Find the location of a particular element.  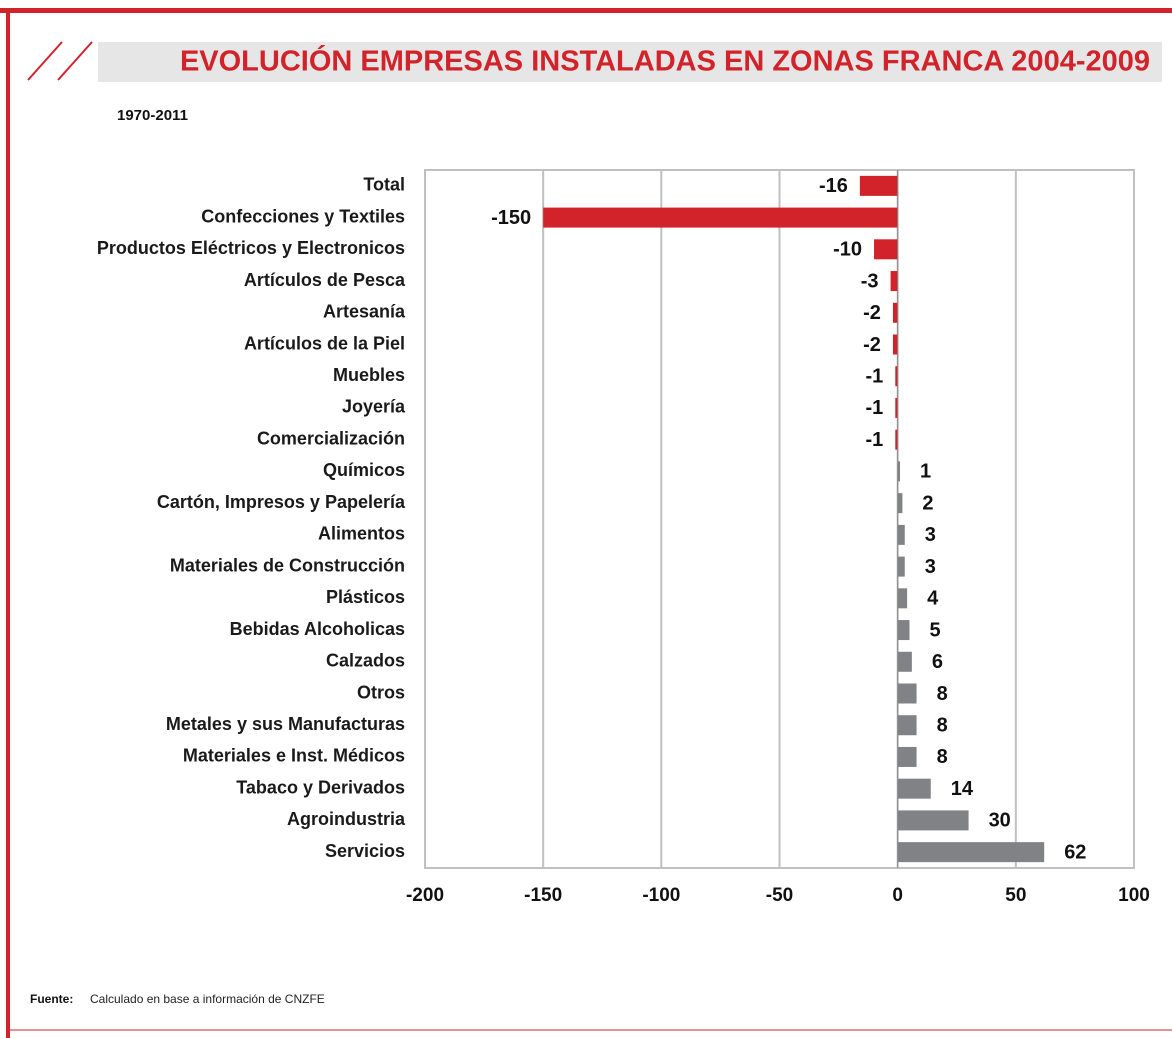

y-tick-label: Tabaco y Derivados is located at coordinates (320, 787).